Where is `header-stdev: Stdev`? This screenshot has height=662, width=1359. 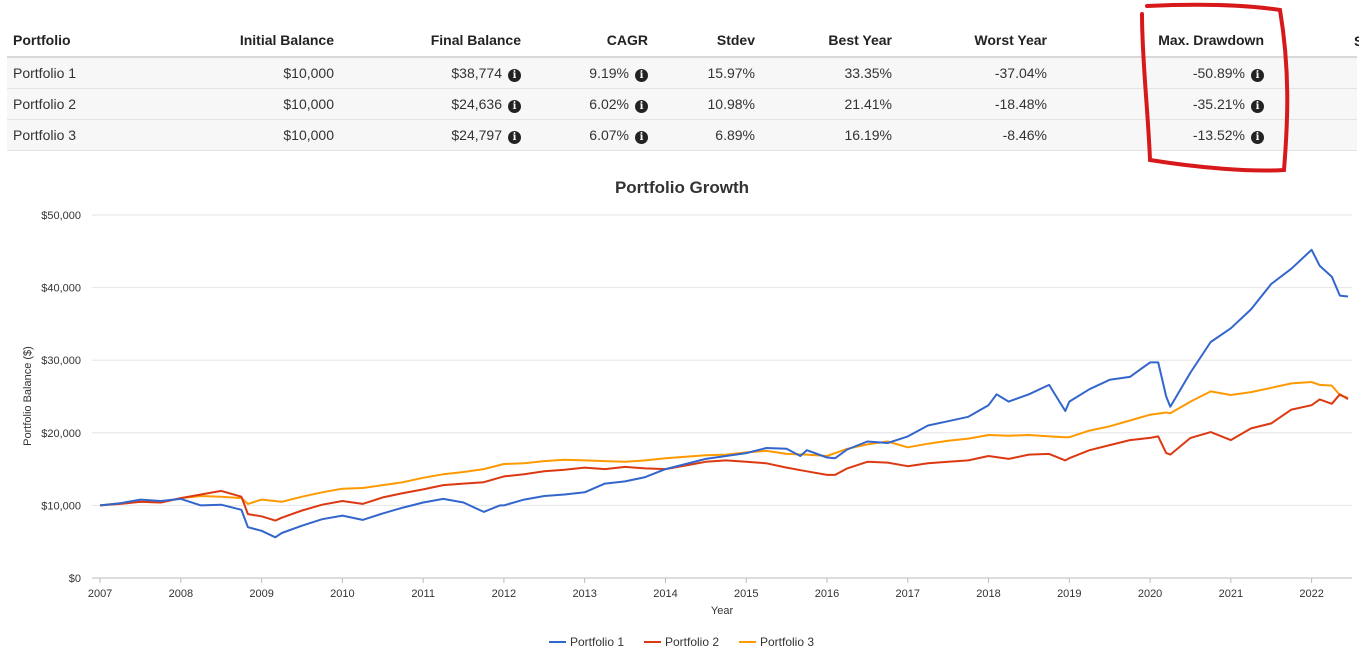
header-stdev: Stdev is located at coordinates (707, 41).